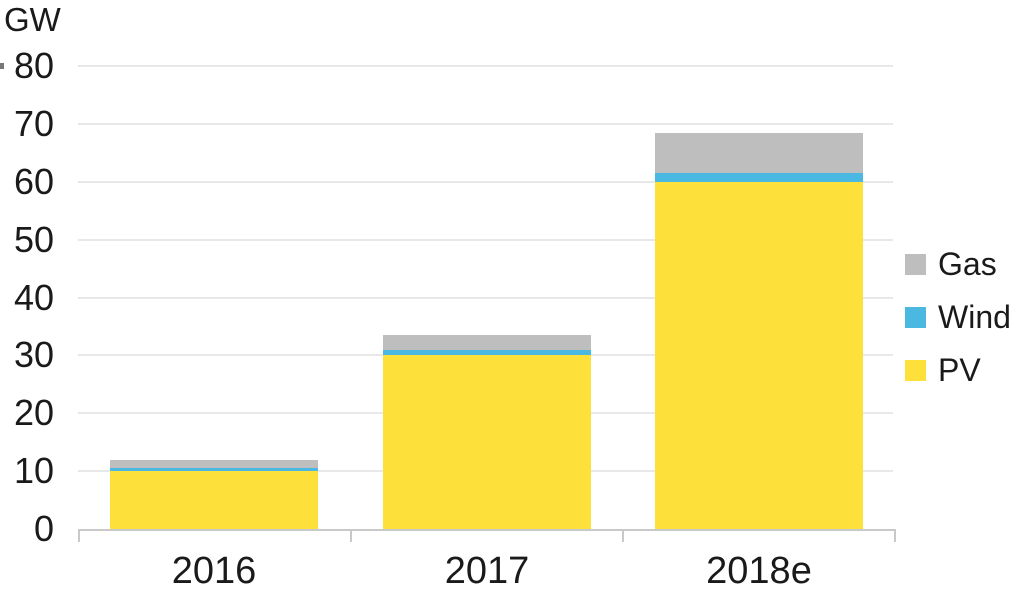 This screenshot has height=591, width=1024. Describe the element at coordinates (33, 355) in the screenshot. I see `y-axis-tick-label: 30` at that location.